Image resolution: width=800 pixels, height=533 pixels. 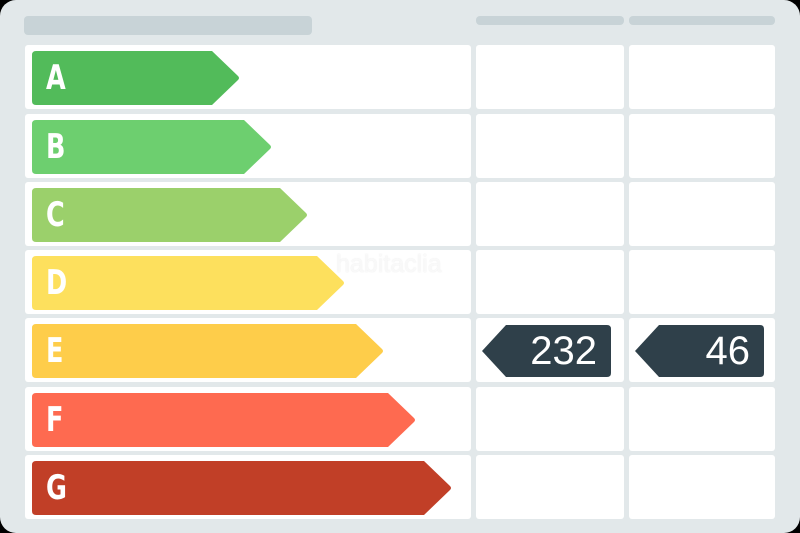 I want to click on rating-arrow-a: A, so click(x=136, y=78).